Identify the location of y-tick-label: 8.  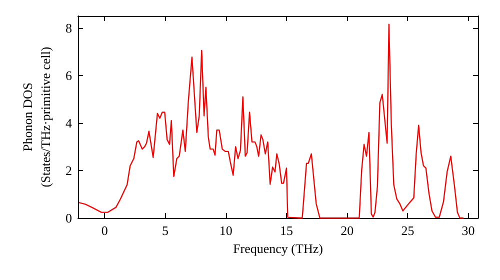
(69, 28).